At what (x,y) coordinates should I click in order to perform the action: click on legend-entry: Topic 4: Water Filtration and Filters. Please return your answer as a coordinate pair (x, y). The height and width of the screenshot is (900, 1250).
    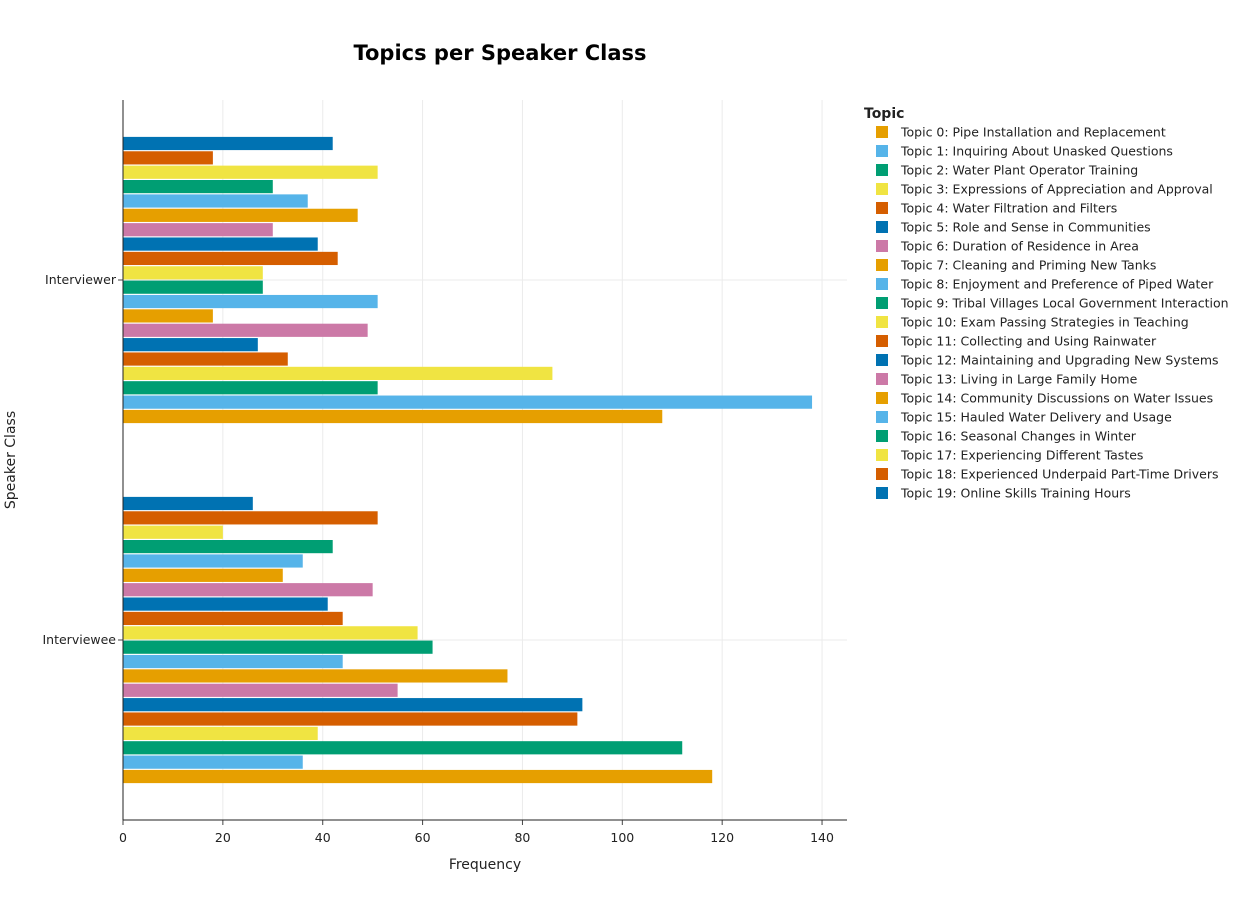
    Looking at the image, I should click on (1008, 208).